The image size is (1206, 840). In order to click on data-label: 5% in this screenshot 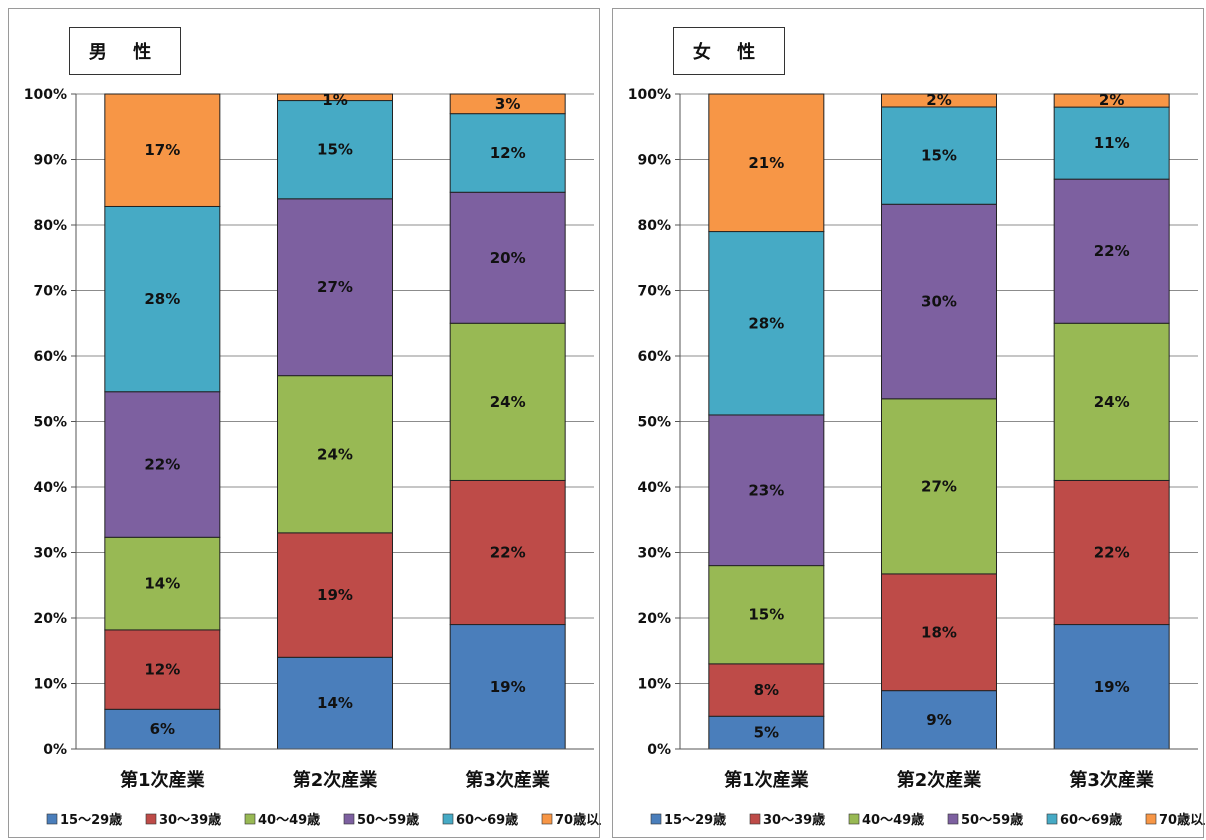, I will do `click(766, 733)`.